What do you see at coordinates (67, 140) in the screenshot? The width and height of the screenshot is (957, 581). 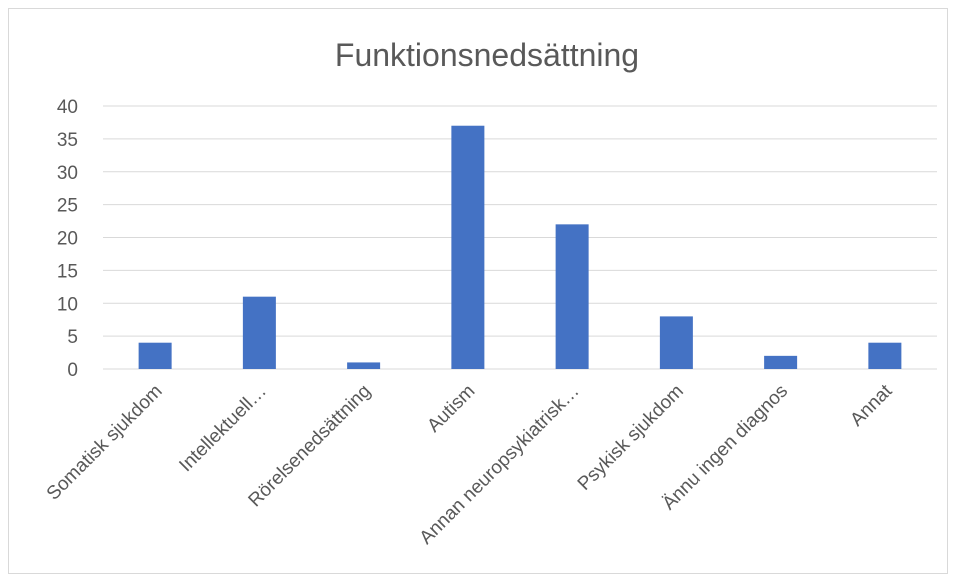 I see `y-tick-label: 35` at bounding box center [67, 140].